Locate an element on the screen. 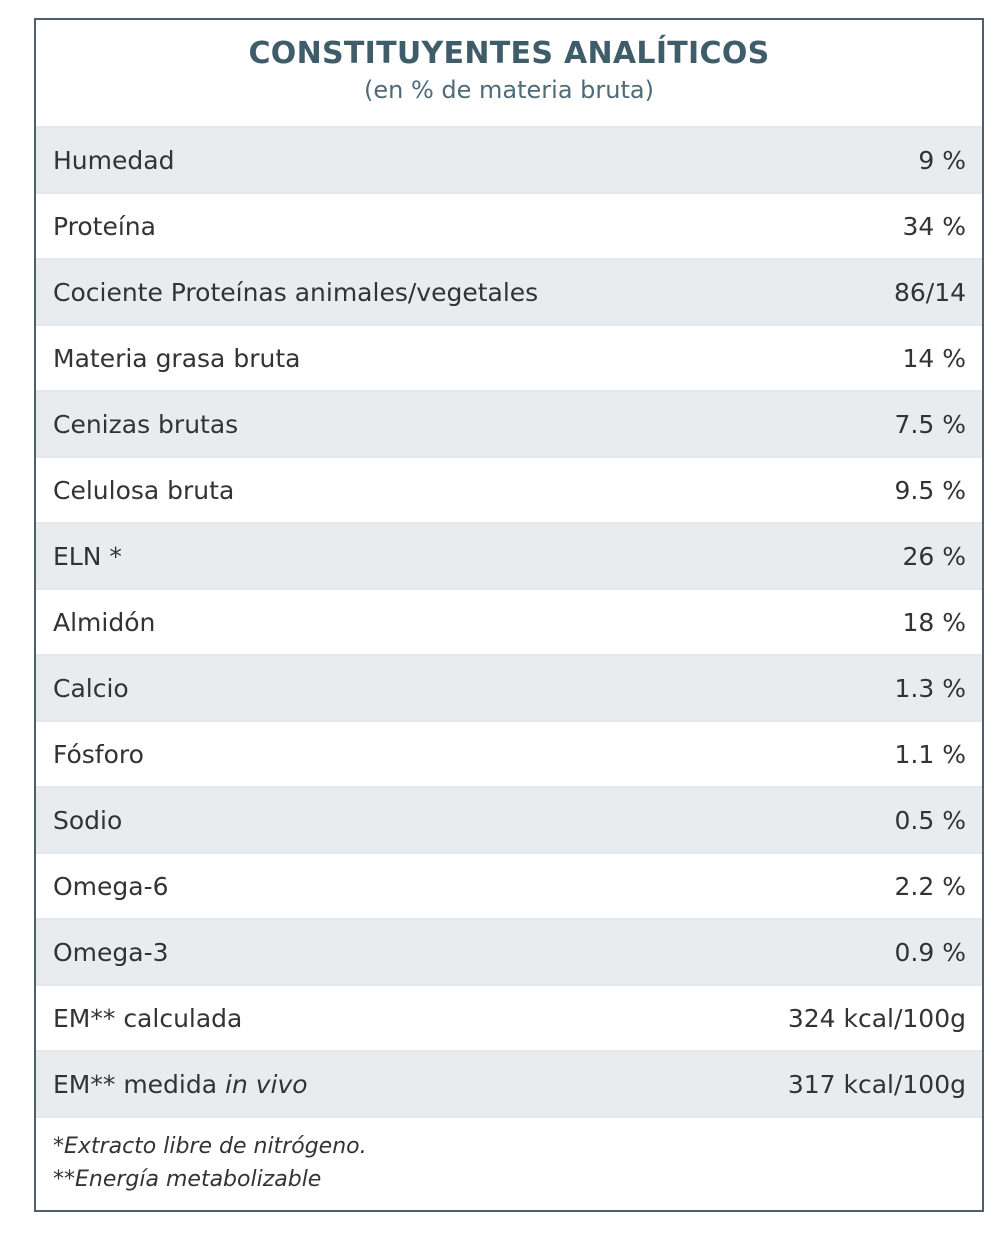 This screenshot has height=1234, width=1002. row-label: ELN * is located at coordinates (87, 556).